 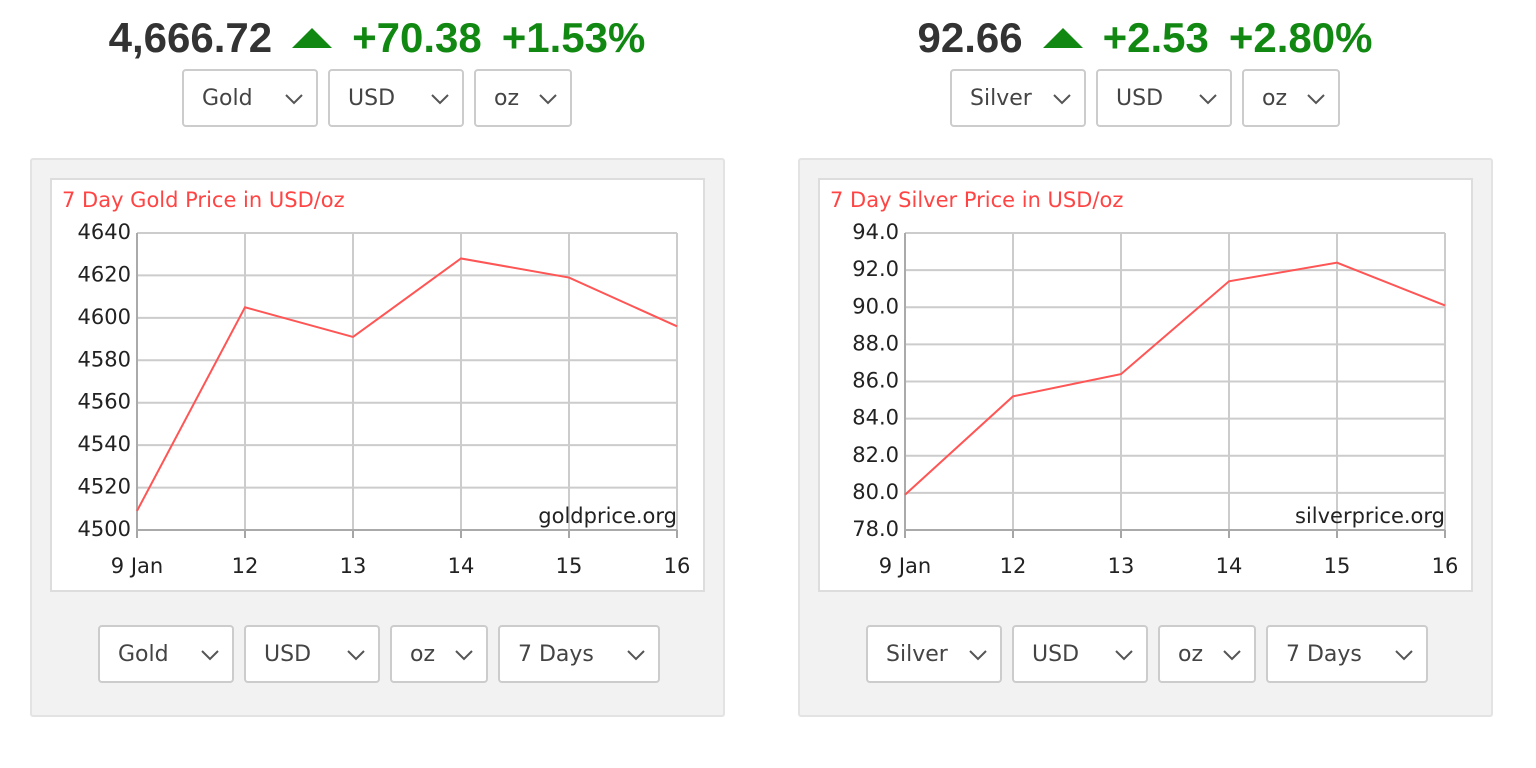 What do you see at coordinates (875, 492) in the screenshot?
I see `y-tick-label: 80.0` at bounding box center [875, 492].